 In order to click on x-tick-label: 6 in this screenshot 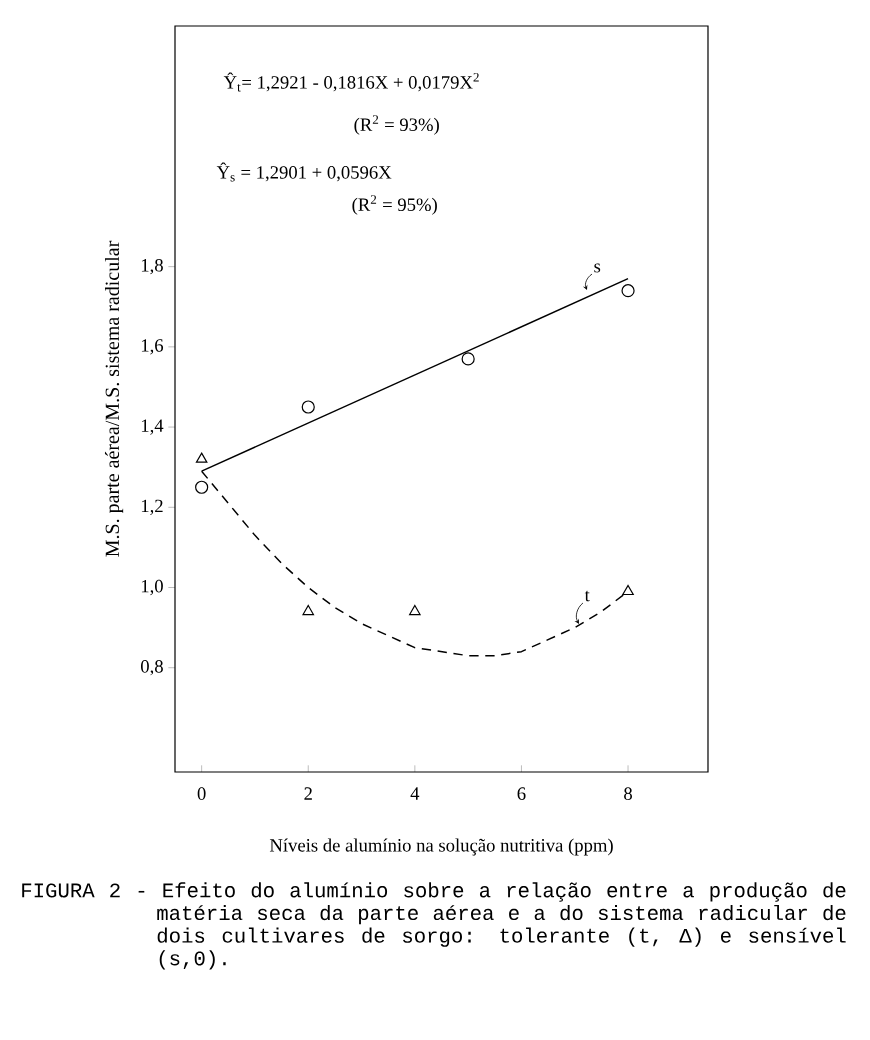, I will do `click(521, 793)`.